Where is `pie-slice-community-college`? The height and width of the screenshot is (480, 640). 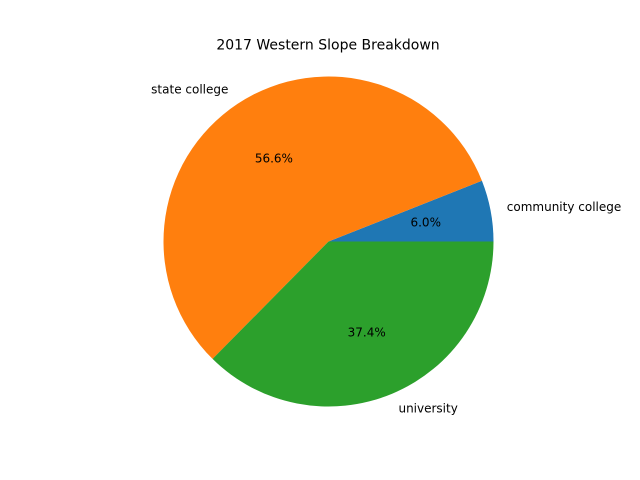
pie-slice-community-college is located at coordinates (411, 211).